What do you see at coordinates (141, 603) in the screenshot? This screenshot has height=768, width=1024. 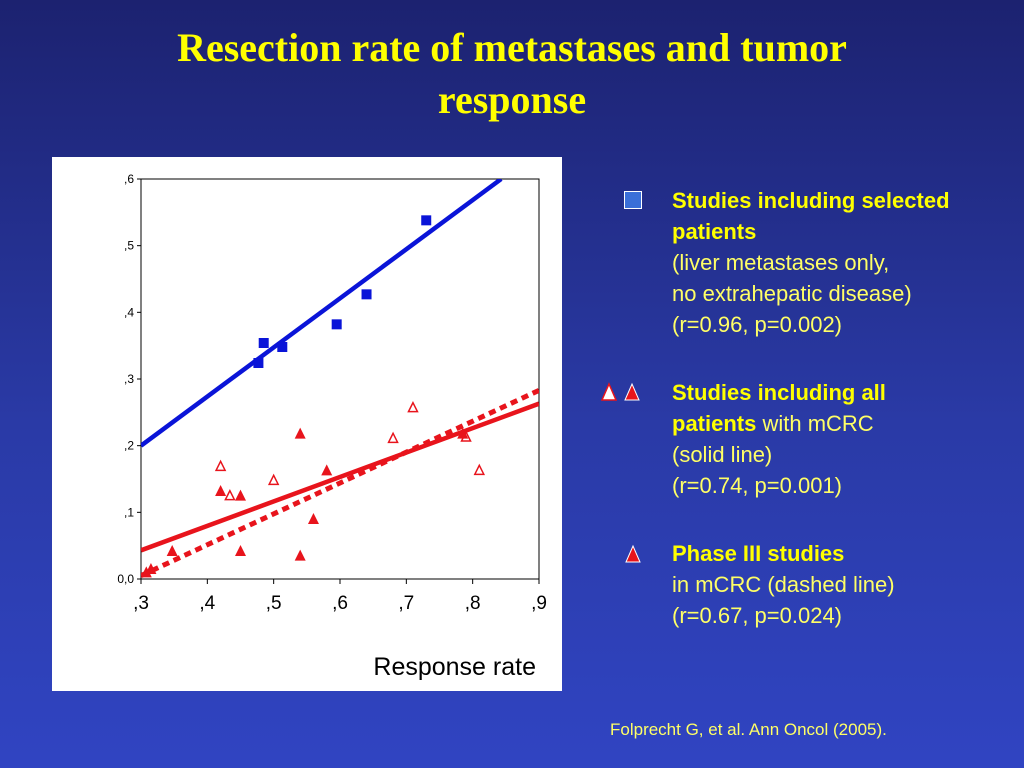 I see `x-tick-label: ,3` at bounding box center [141, 603].